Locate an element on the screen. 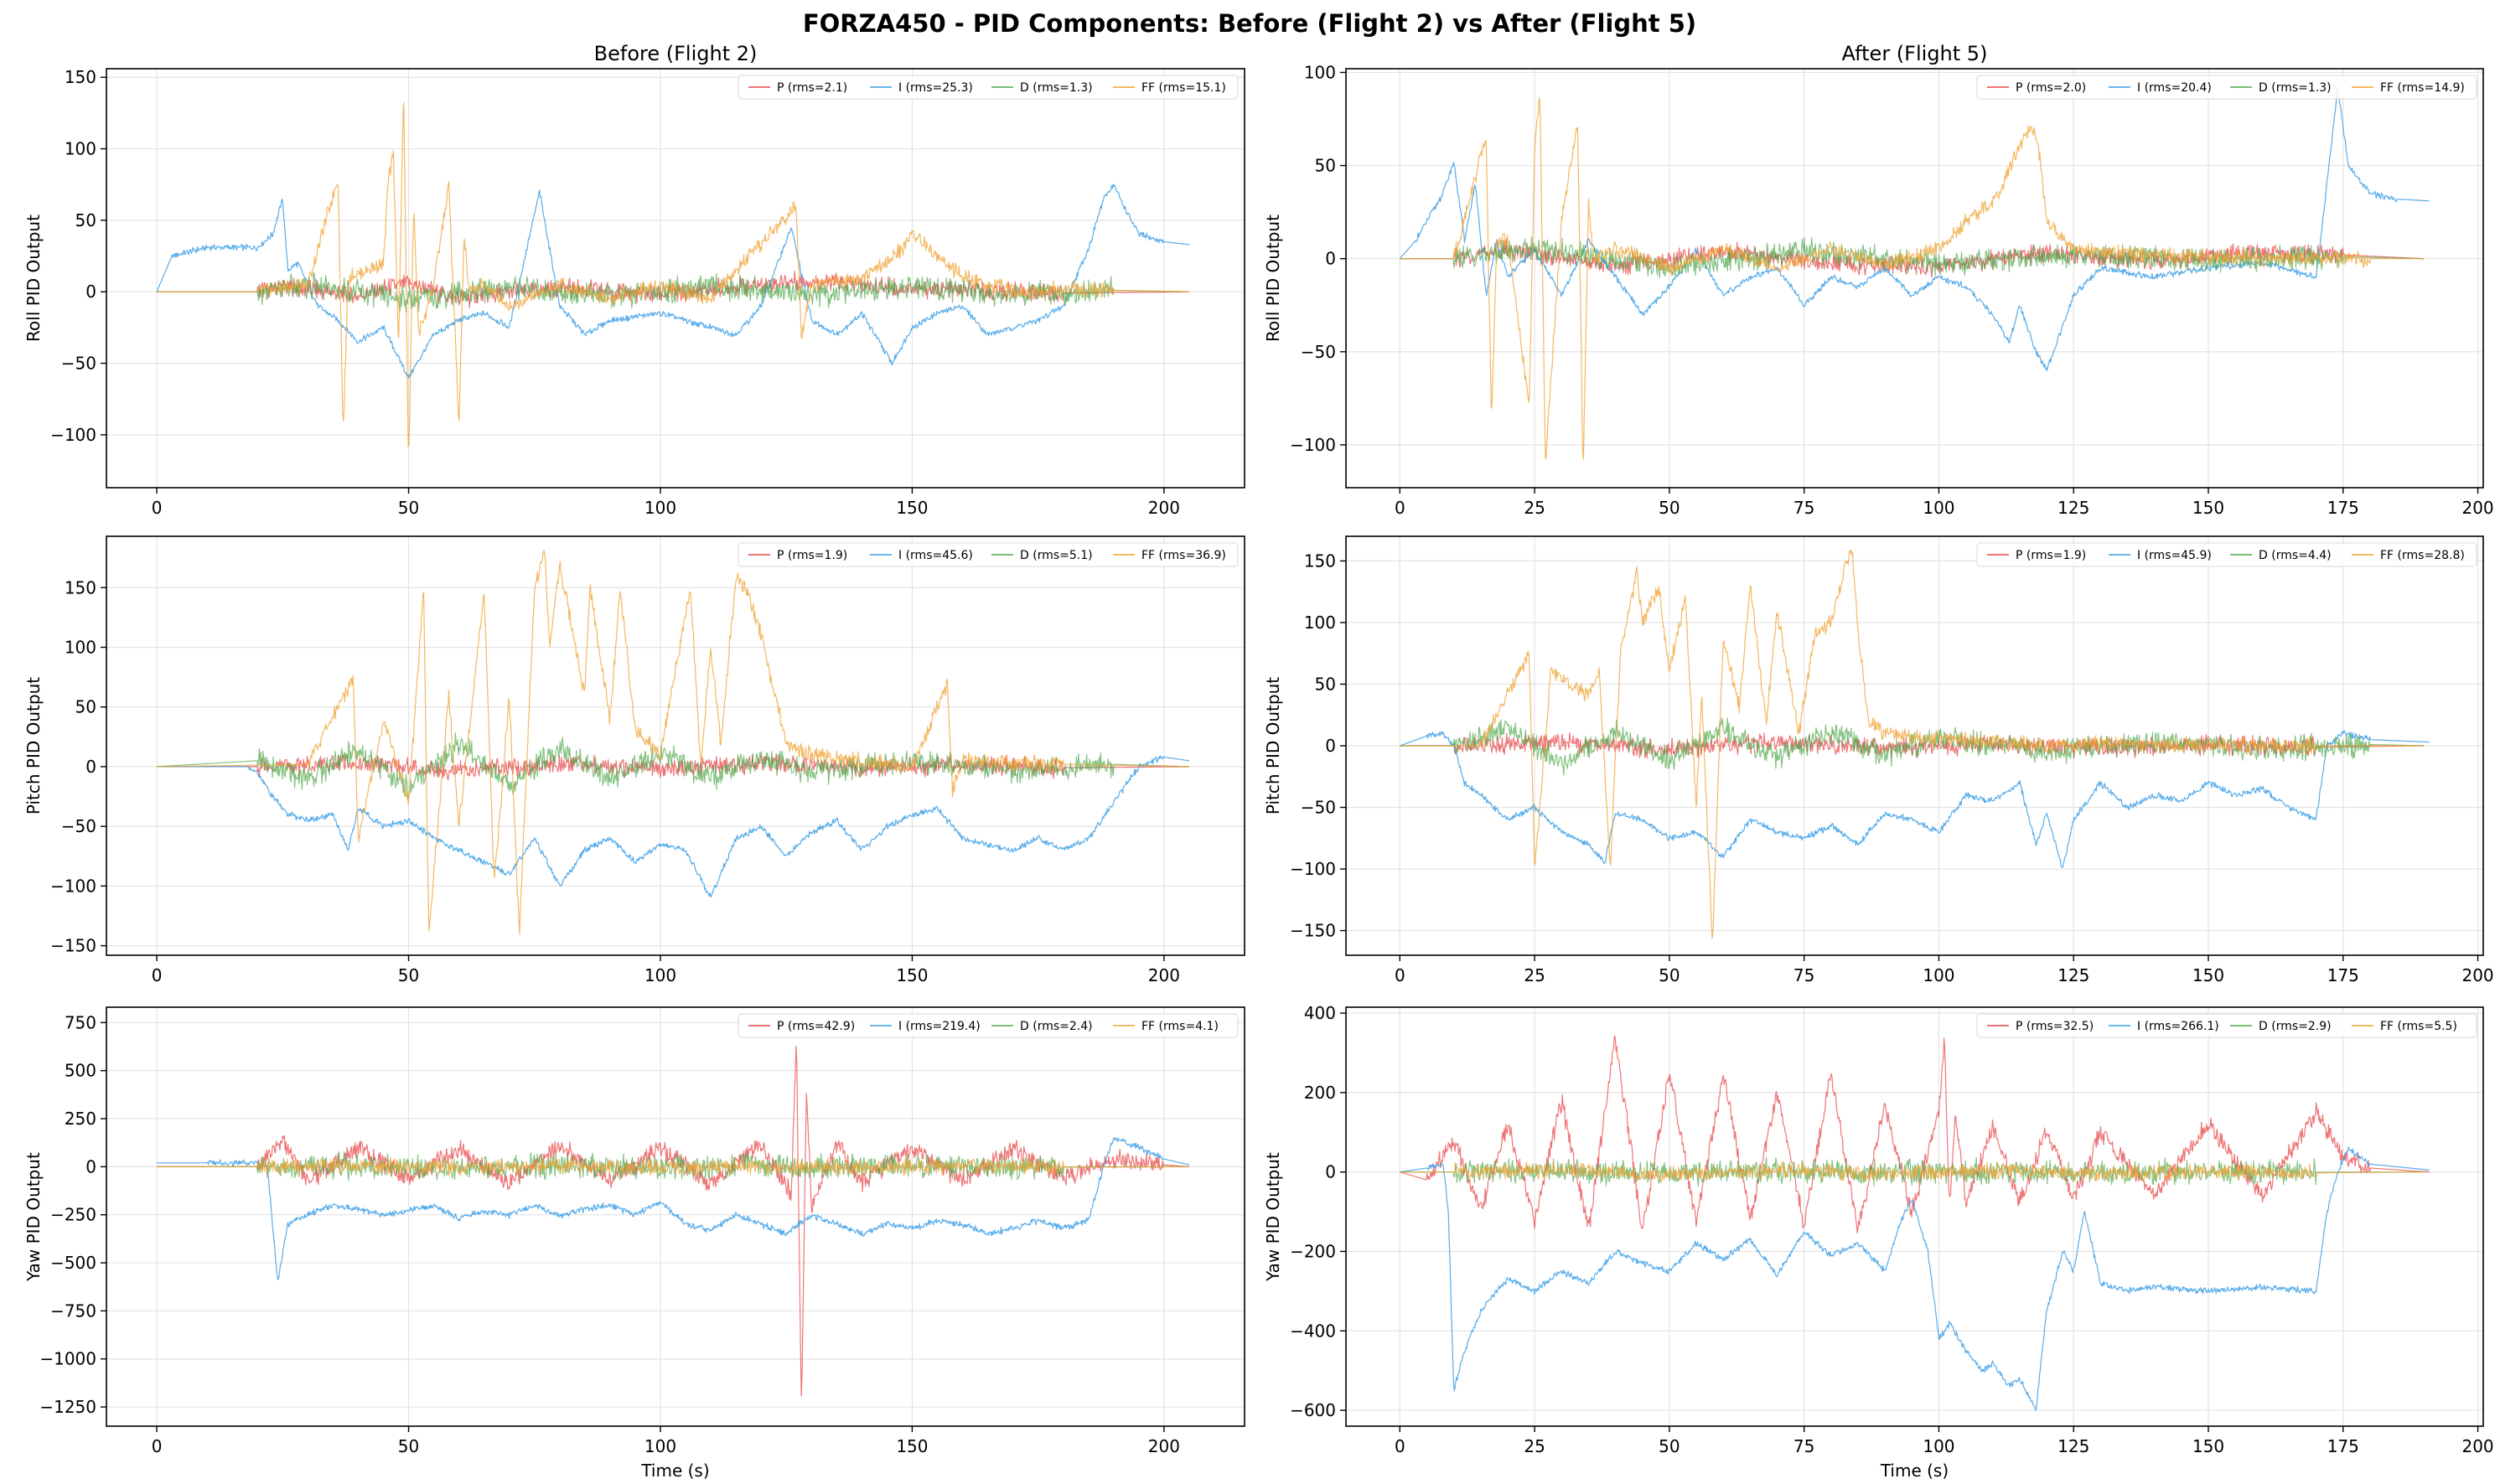  y-tick-label: −200 is located at coordinates (1313, 1251).